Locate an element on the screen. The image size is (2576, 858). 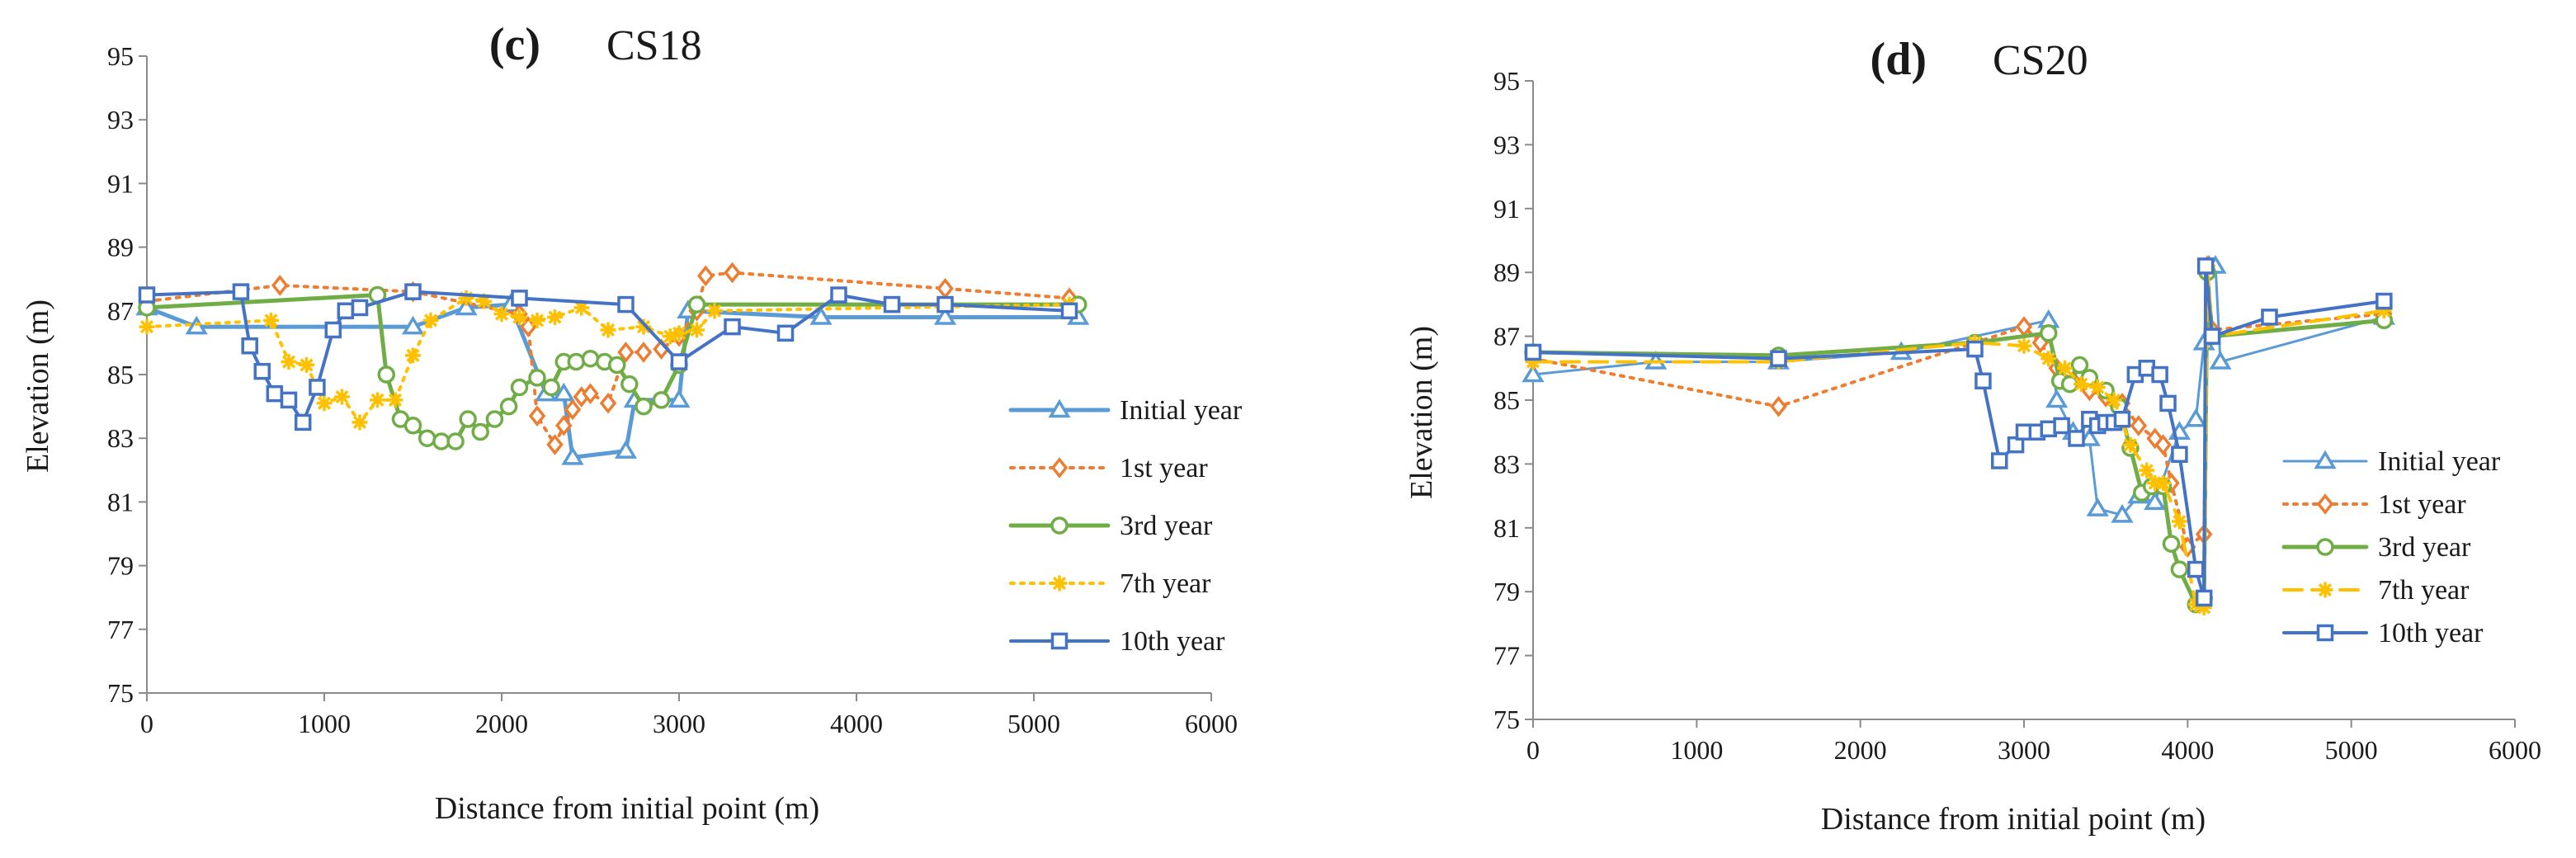
x-tick-label: 1000 is located at coordinates (1696, 750).